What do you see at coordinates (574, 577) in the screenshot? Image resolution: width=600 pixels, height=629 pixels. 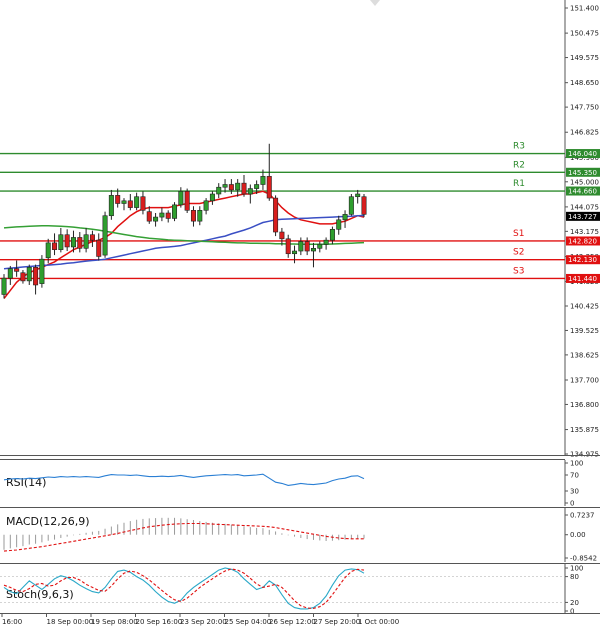 I see `indicator-tick-label: 80` at bounding box center [574, 577].